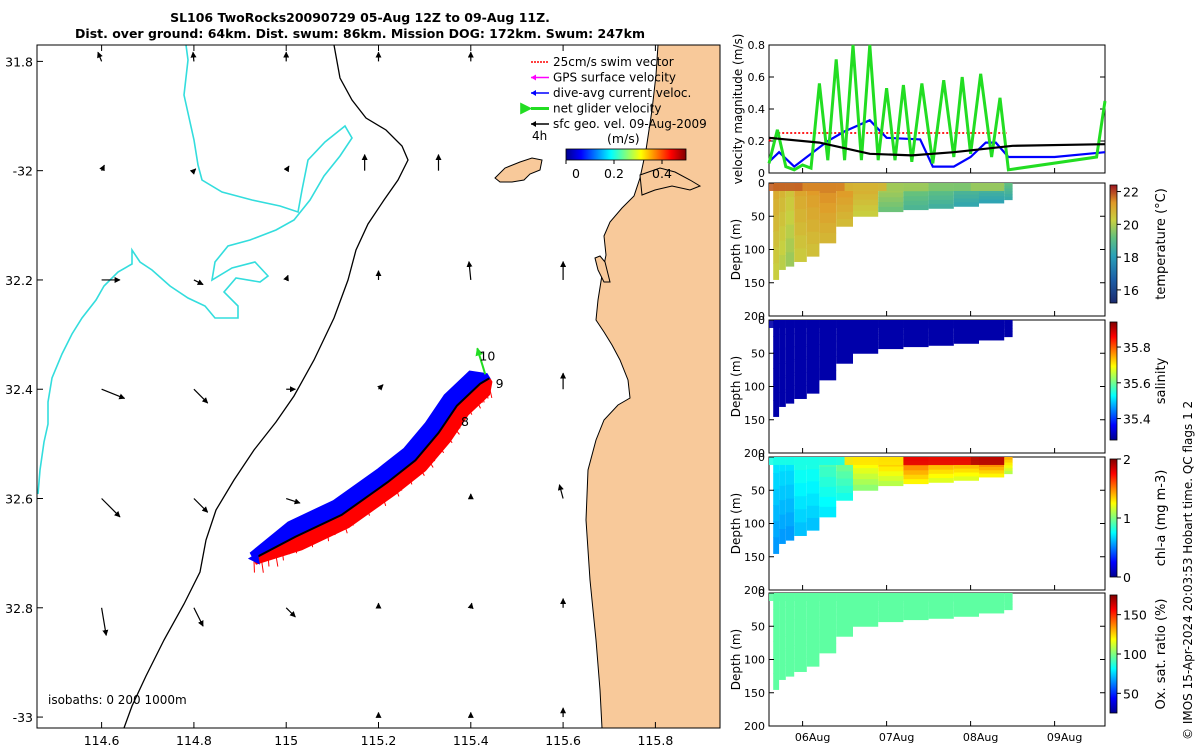  I want to click on legend-swatch-head, so click(533, 77).